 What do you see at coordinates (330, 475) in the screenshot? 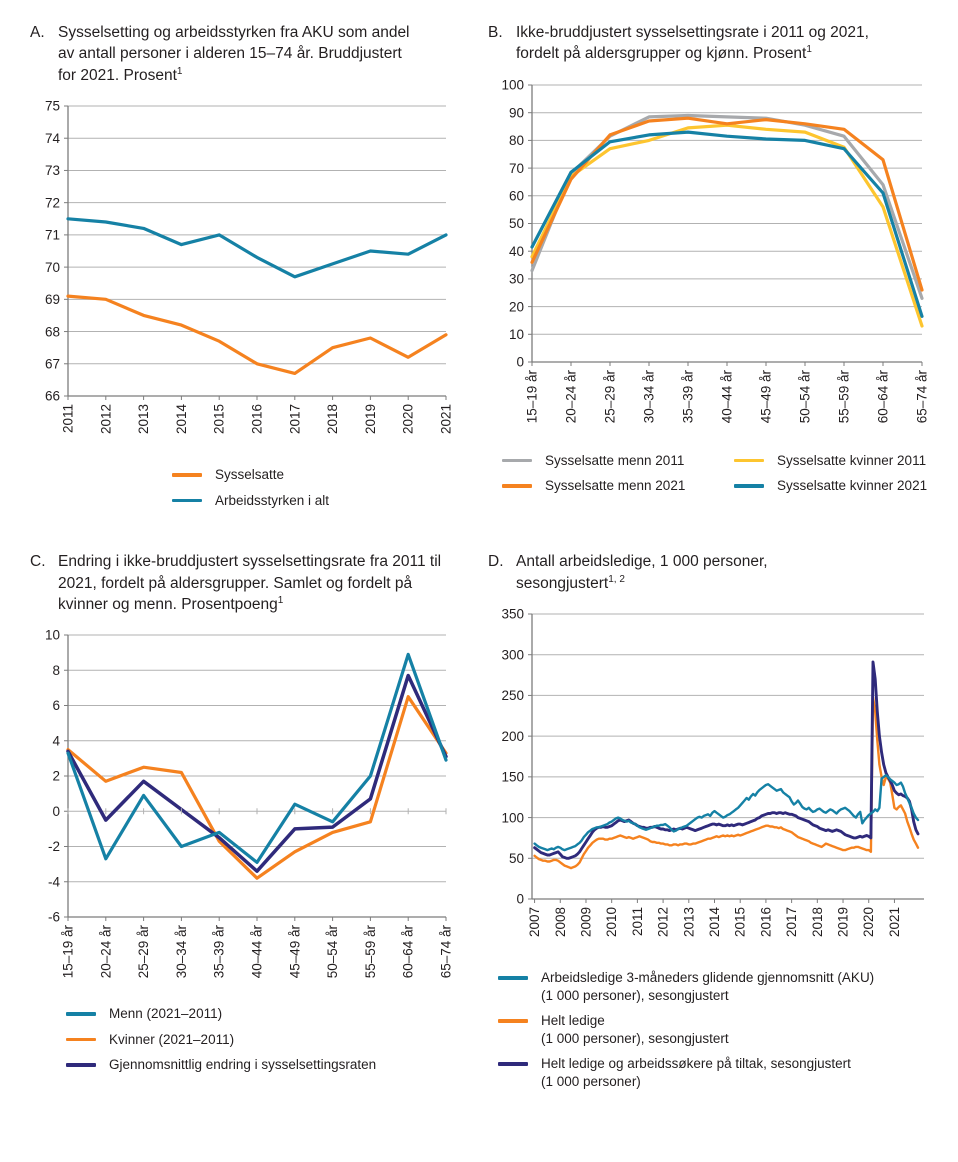
I see `legend-item: Sysselsatte` at bounding box center [330, 475].